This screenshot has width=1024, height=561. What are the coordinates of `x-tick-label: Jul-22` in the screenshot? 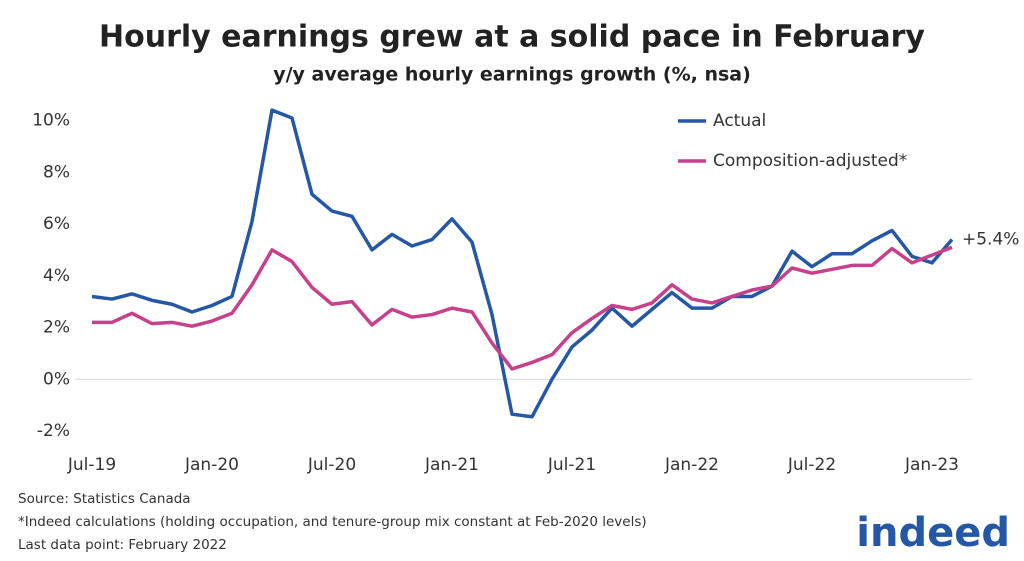 It's located at (811, 465).